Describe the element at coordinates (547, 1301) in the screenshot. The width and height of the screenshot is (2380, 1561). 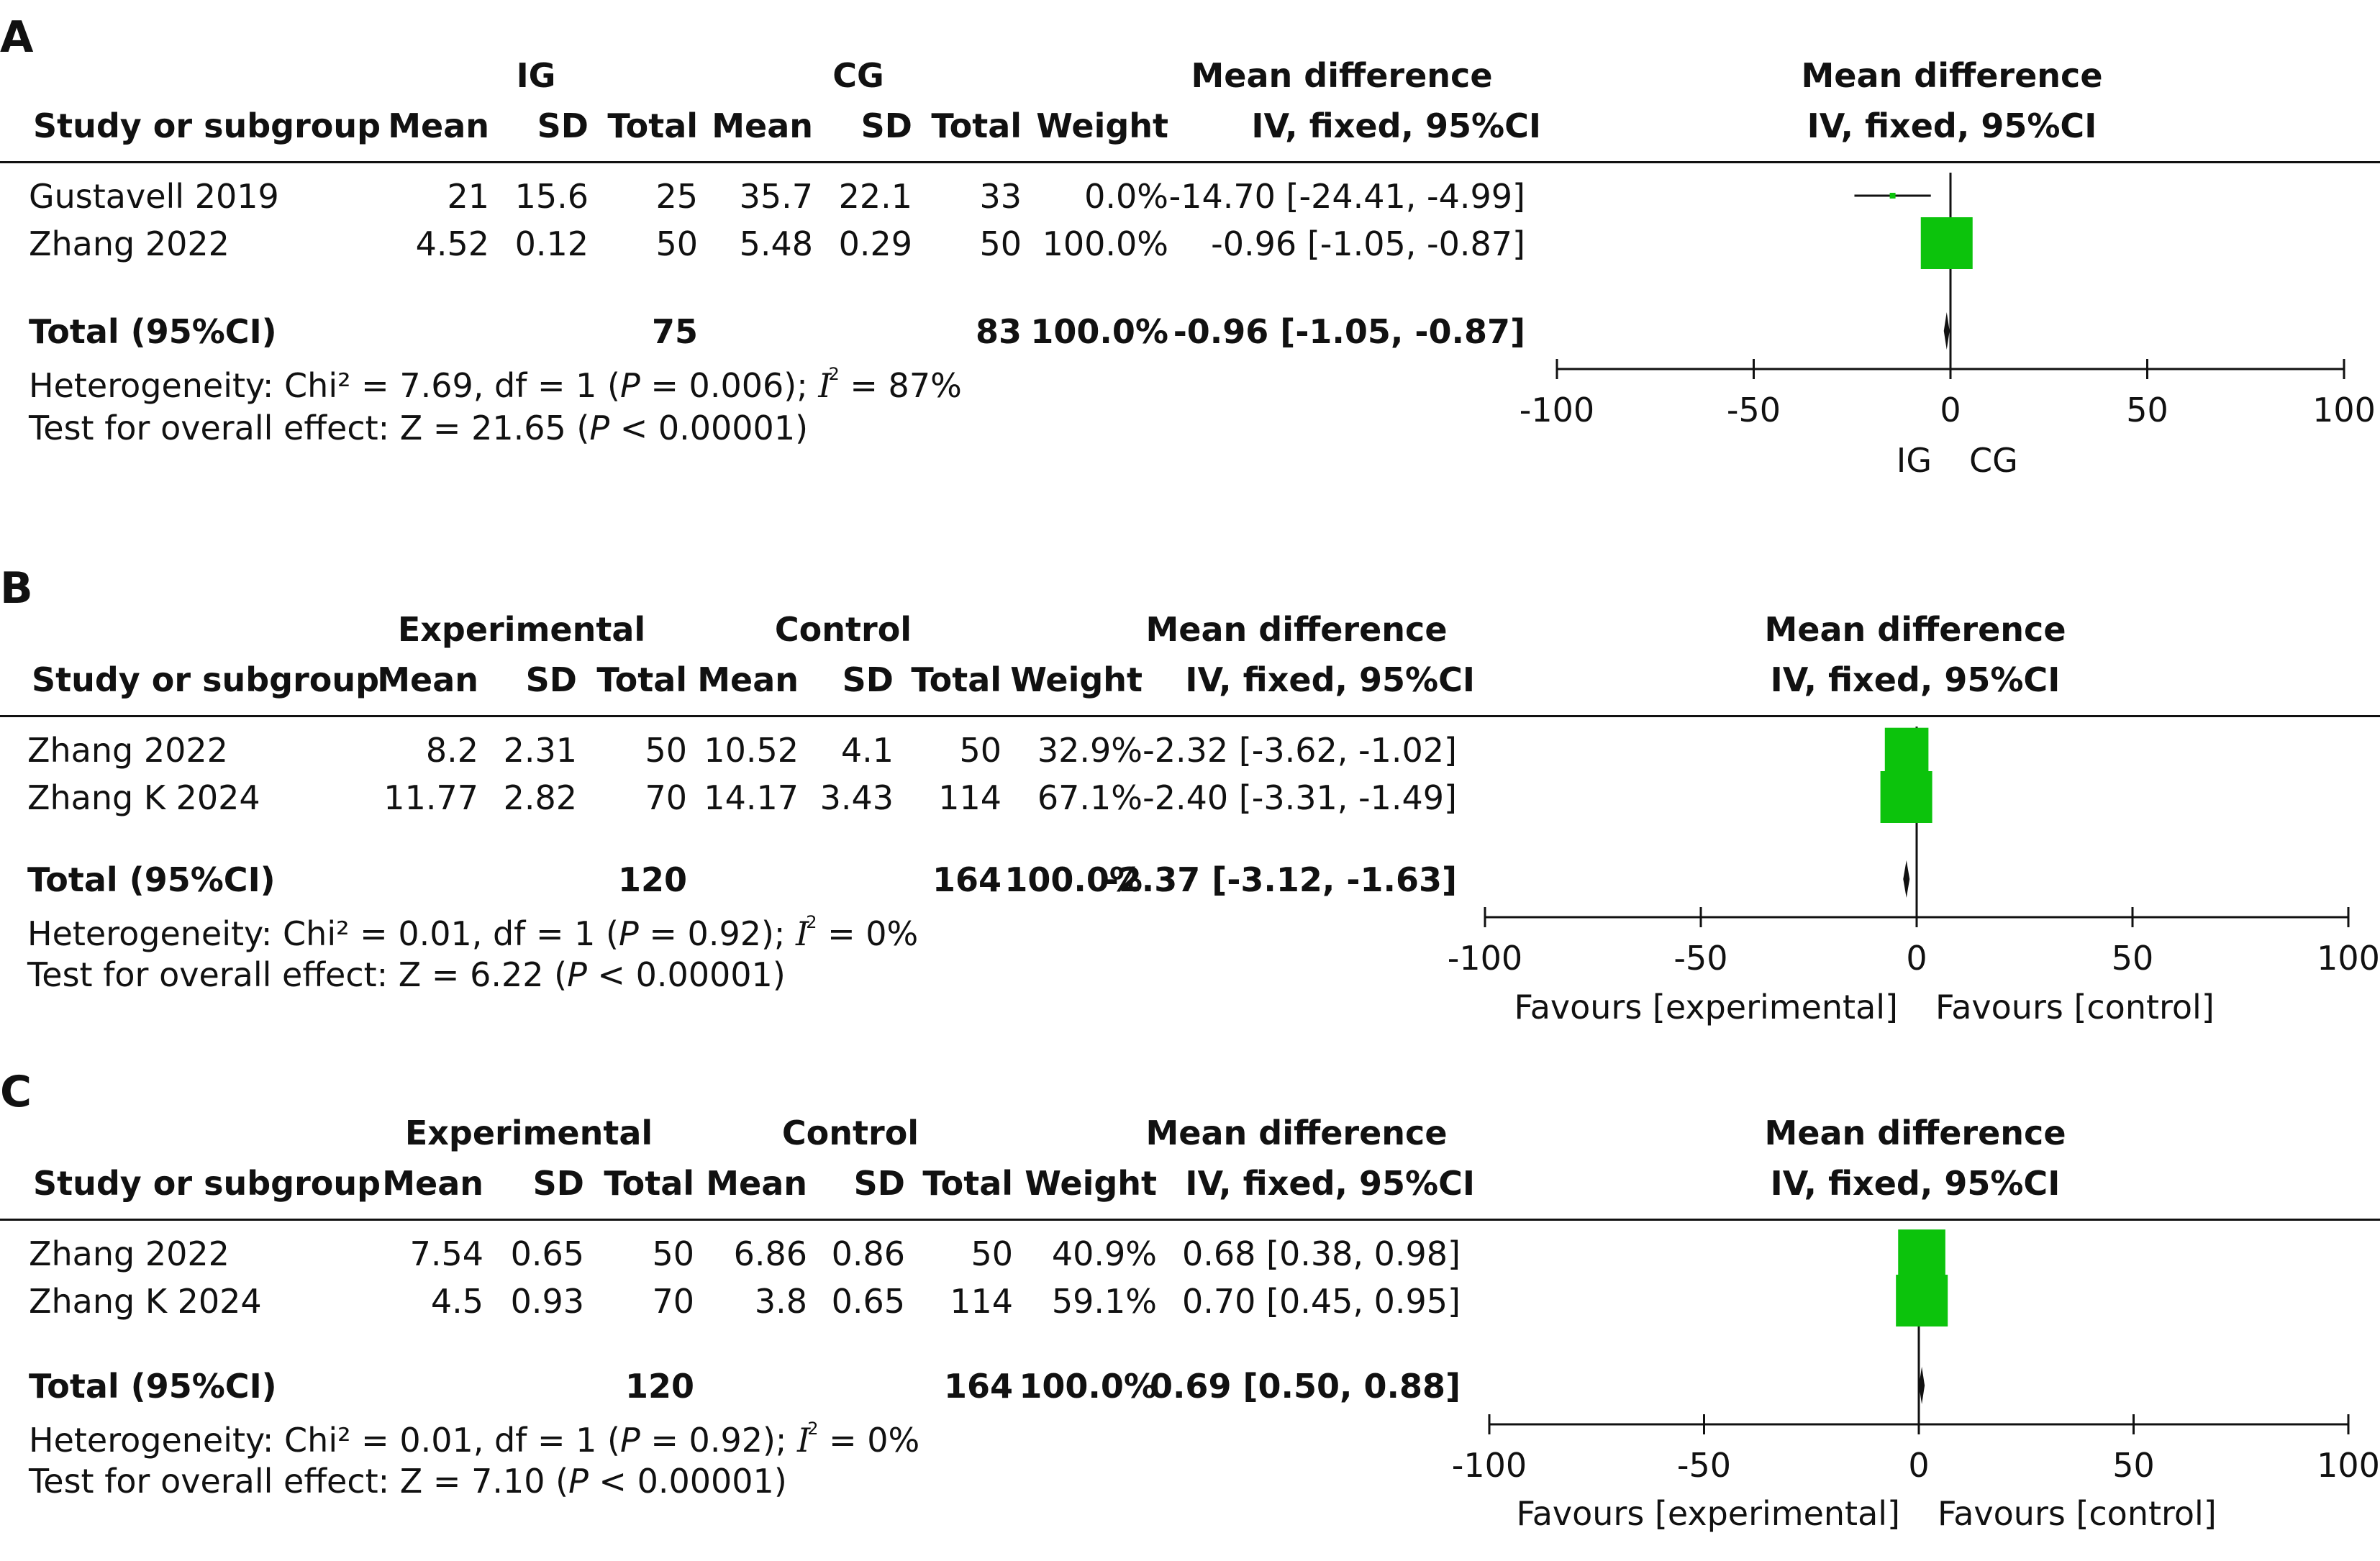
I see `sd1-cell: 0.93` at that location.